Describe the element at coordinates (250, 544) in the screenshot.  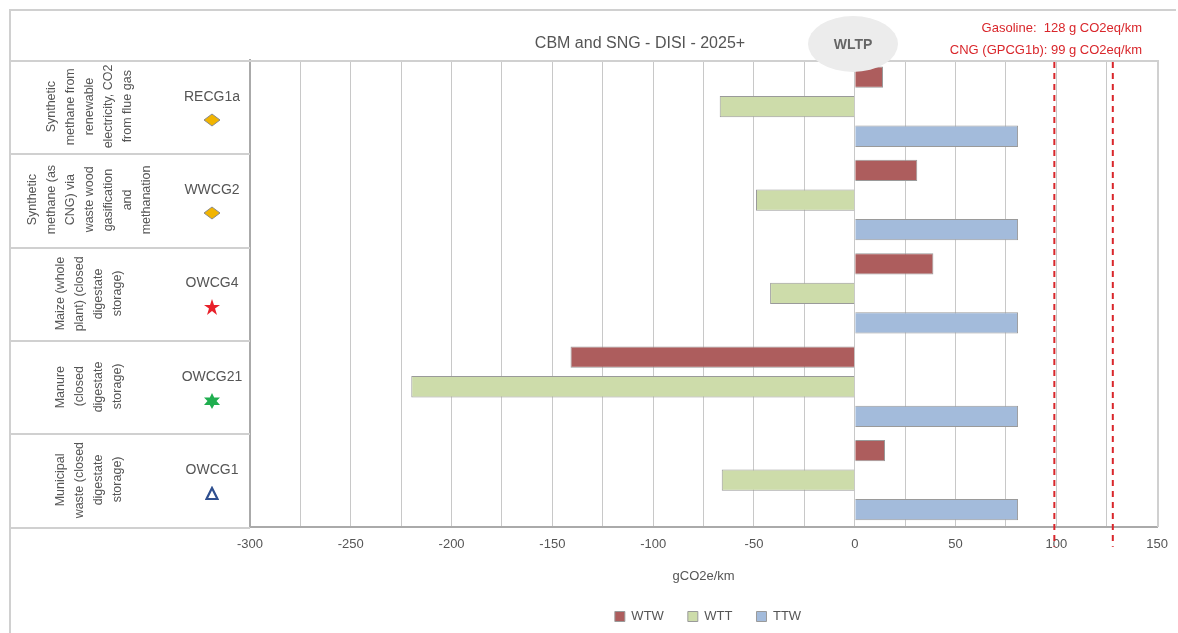
I see `x-tick-label: -300` at that location.